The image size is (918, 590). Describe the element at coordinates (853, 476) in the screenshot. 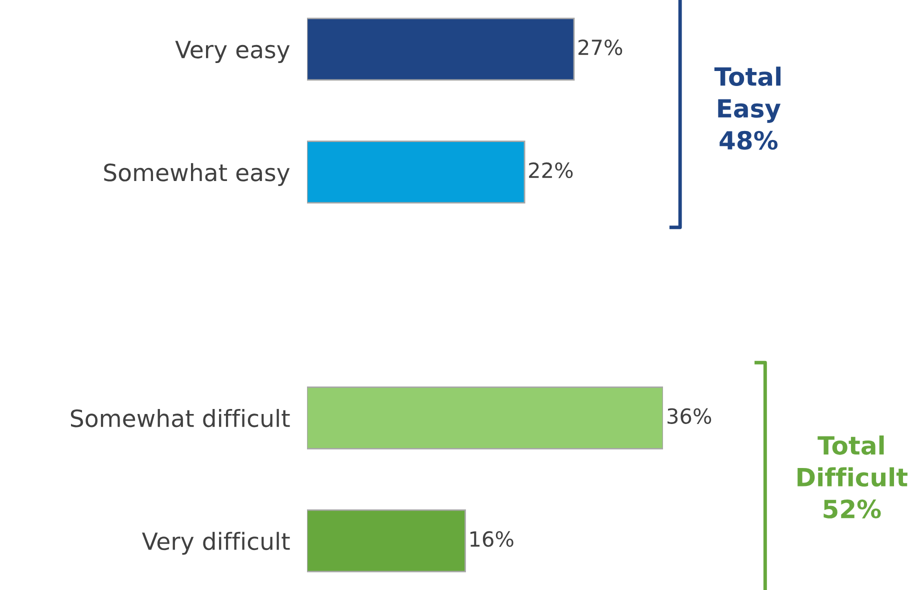

I see `text: Total Difficult 52%` at that location.